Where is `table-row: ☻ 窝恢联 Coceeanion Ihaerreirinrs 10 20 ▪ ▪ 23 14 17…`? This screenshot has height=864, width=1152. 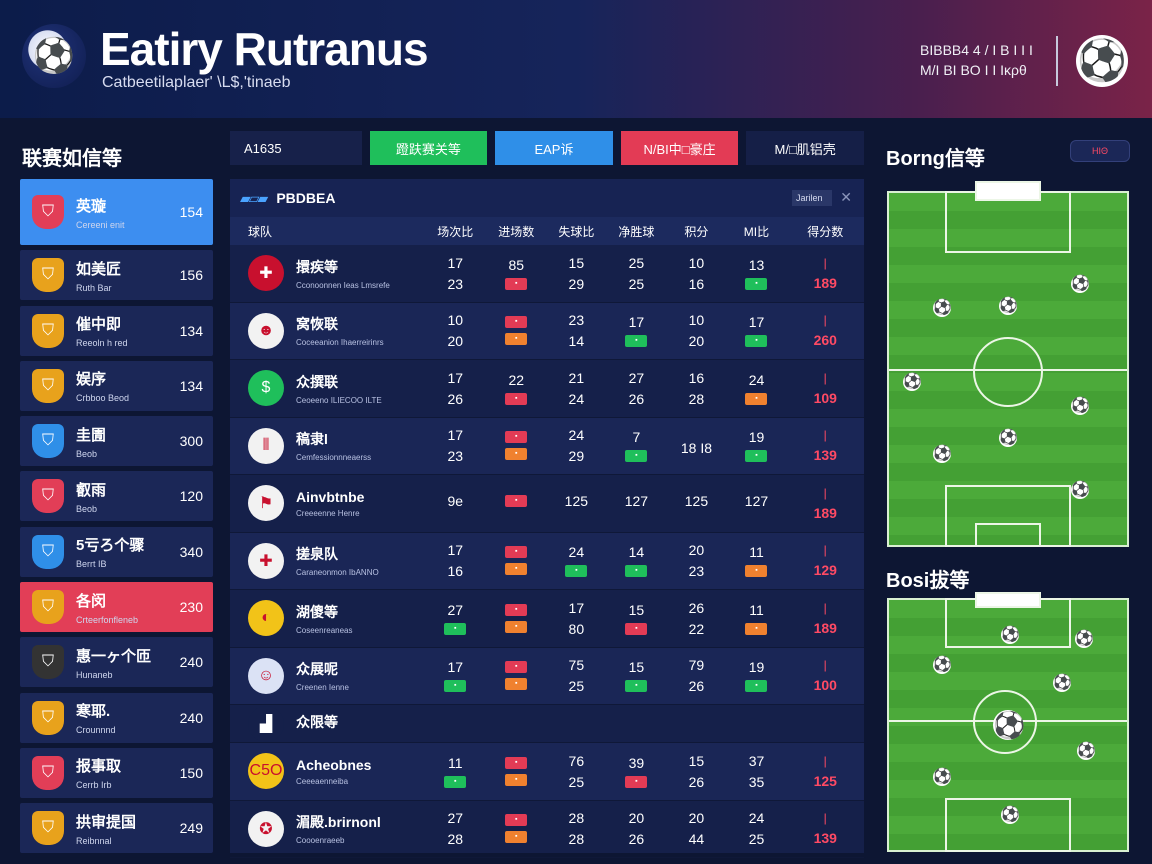
table-row: ☻ 窝恢联 Coceeanion Ihaerreirinrs 10 20 ▪ ▪ 23 14 17… is located at coordinates (547, 331).